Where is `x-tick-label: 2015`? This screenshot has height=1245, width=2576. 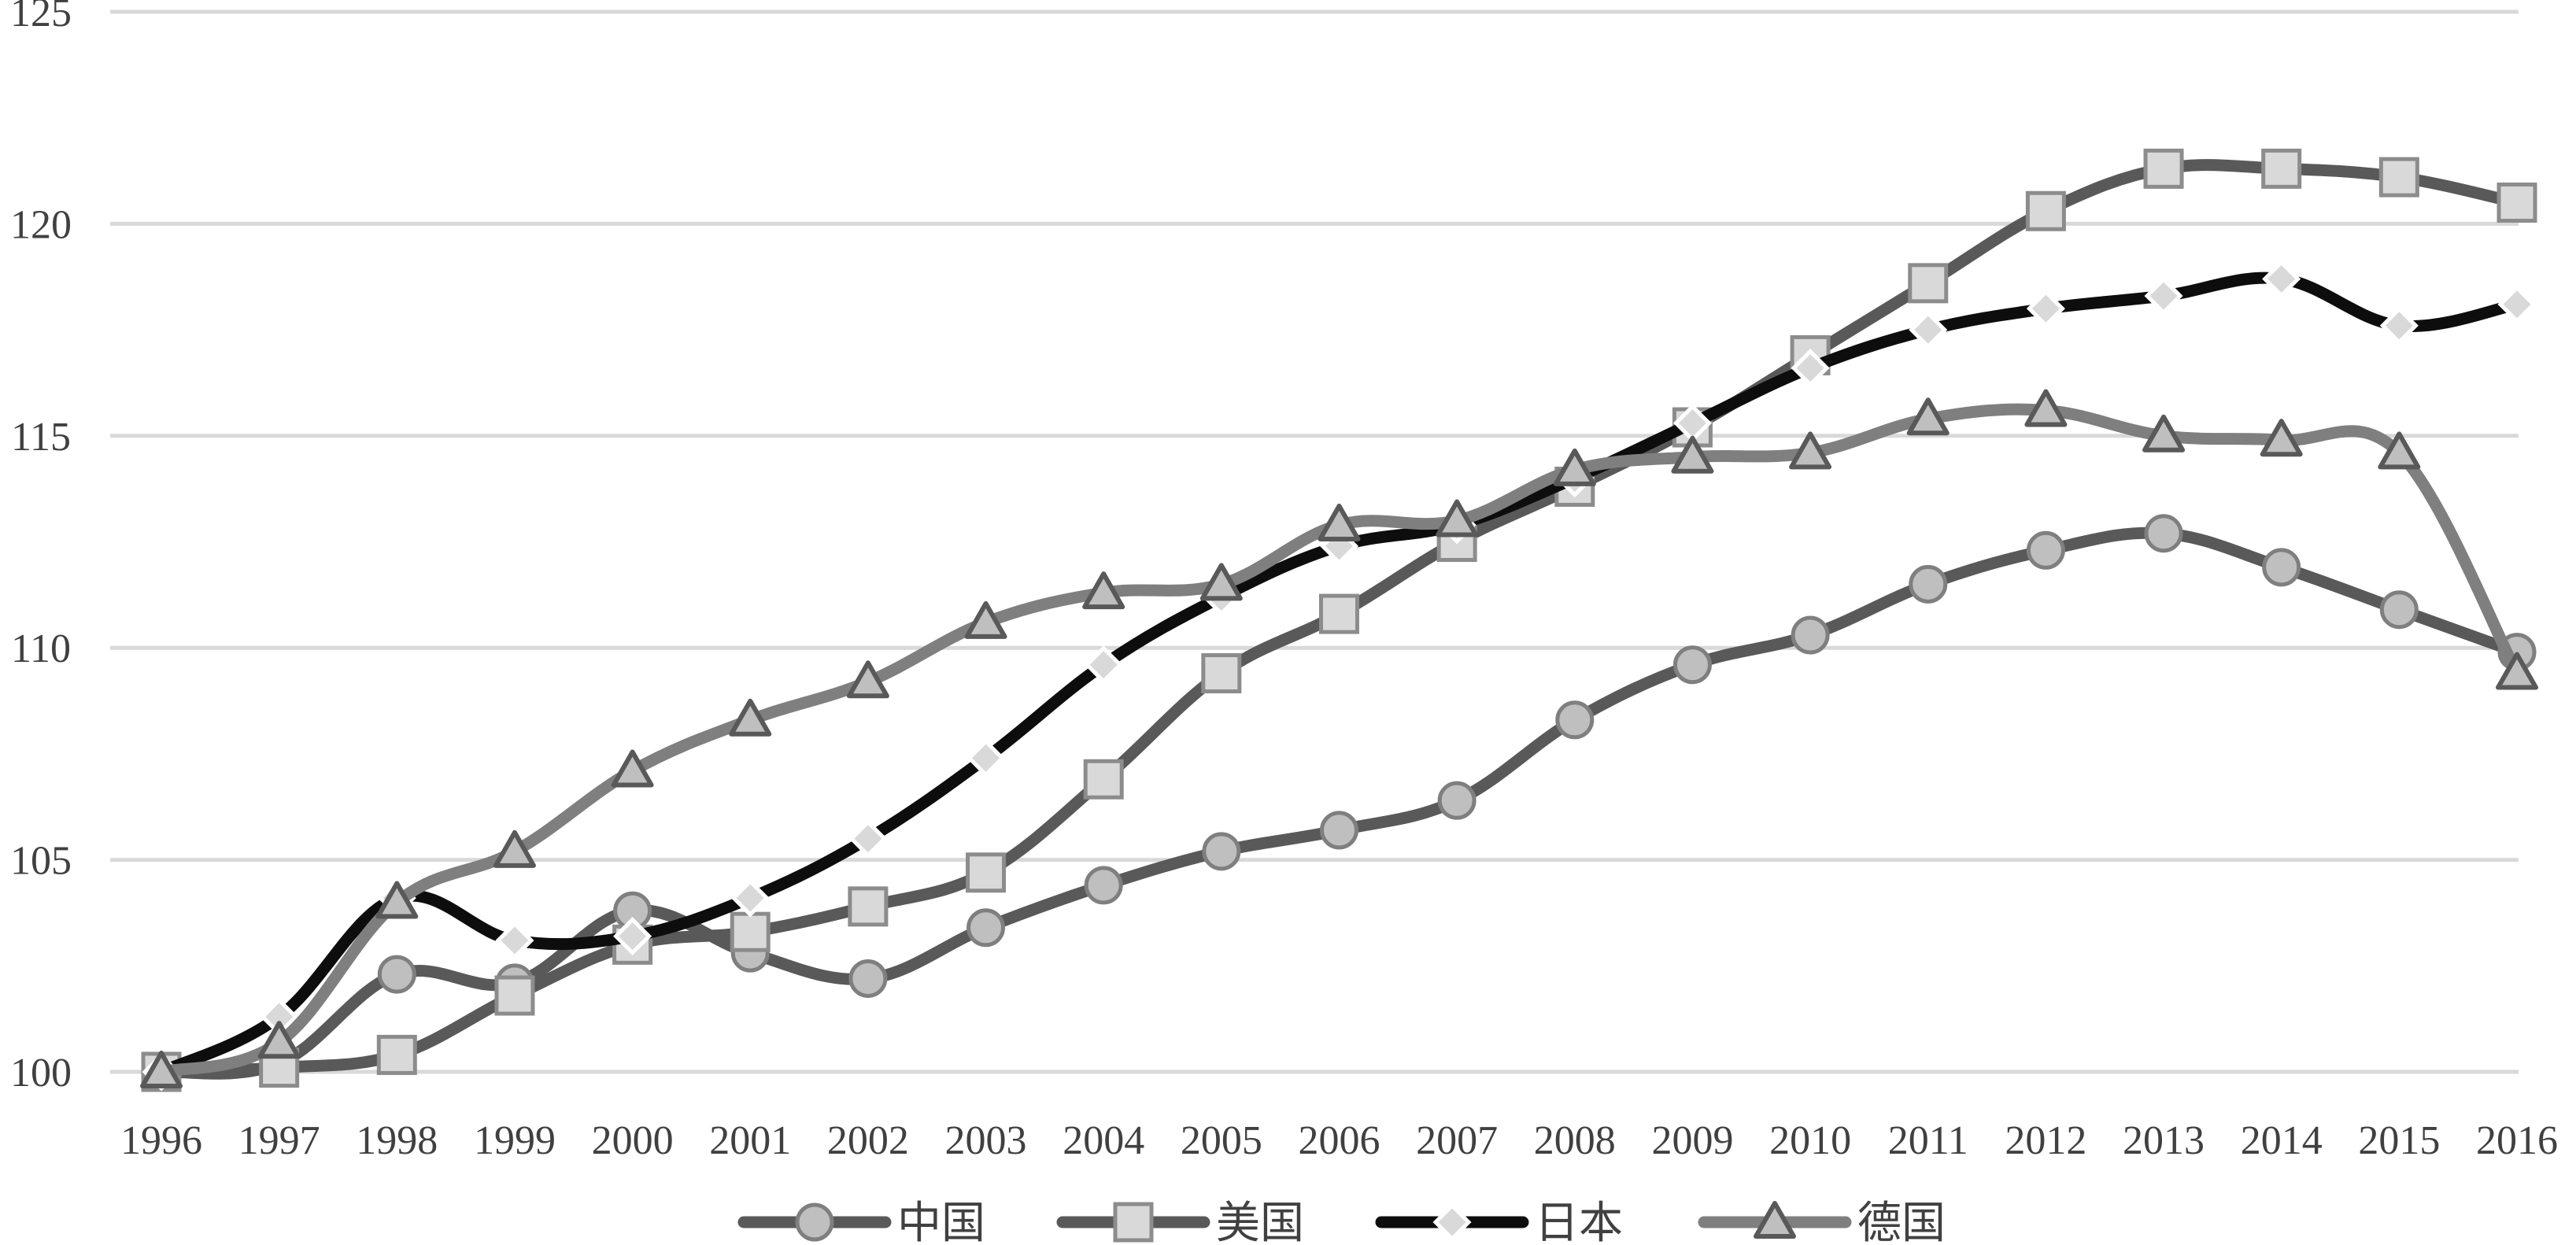 x-tick-label: 2015 is located at coordinates (2399, 1140).